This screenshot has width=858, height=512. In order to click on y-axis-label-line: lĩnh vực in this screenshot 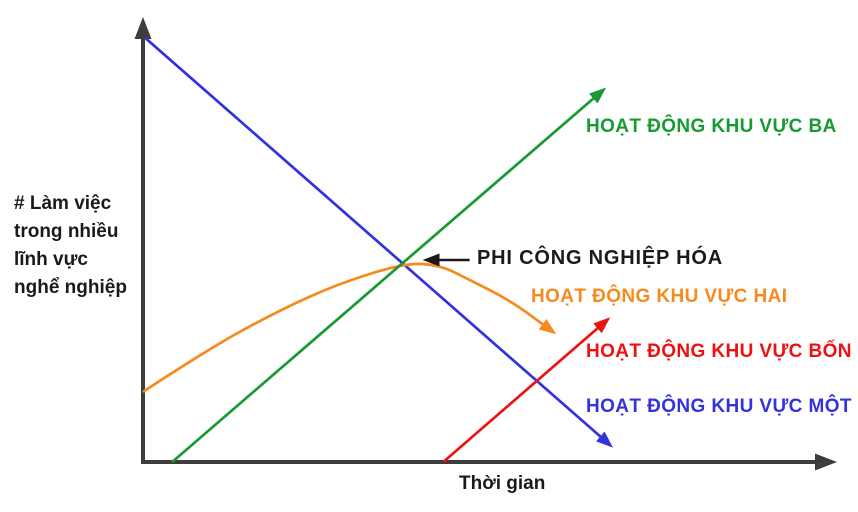, I will do `click(51, 259)`.